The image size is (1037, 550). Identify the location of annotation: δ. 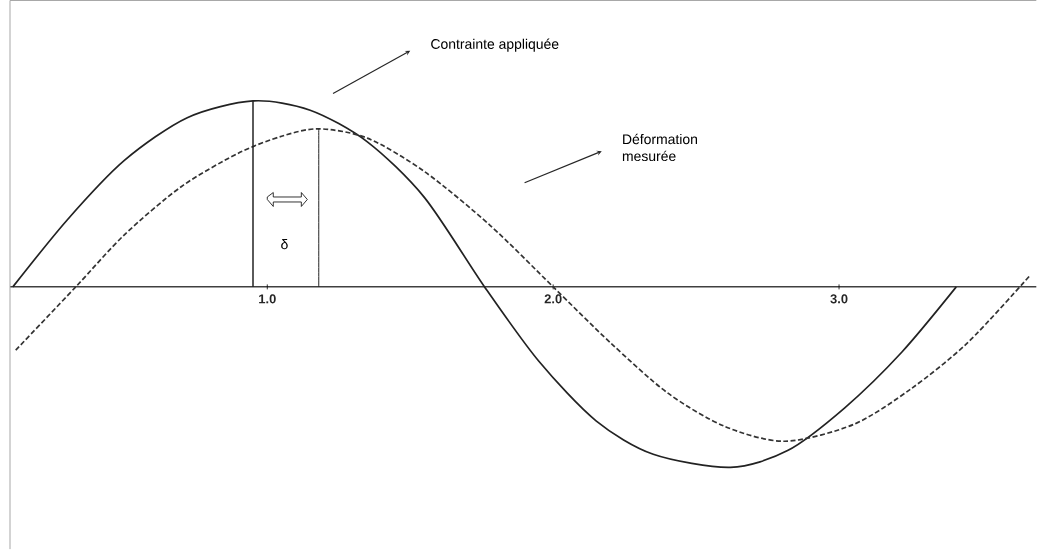
(284, 244).